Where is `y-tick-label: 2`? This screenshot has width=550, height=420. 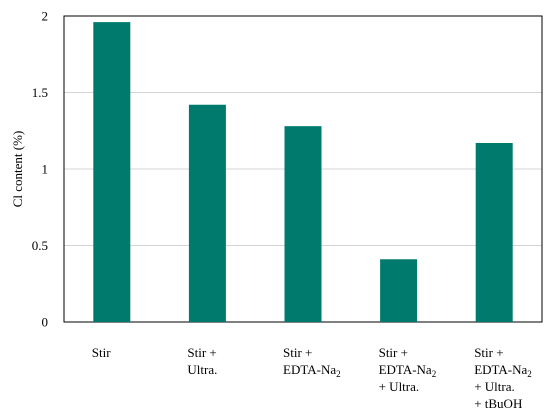
y-tick-label: 2 is located at coordinates (45, 16).